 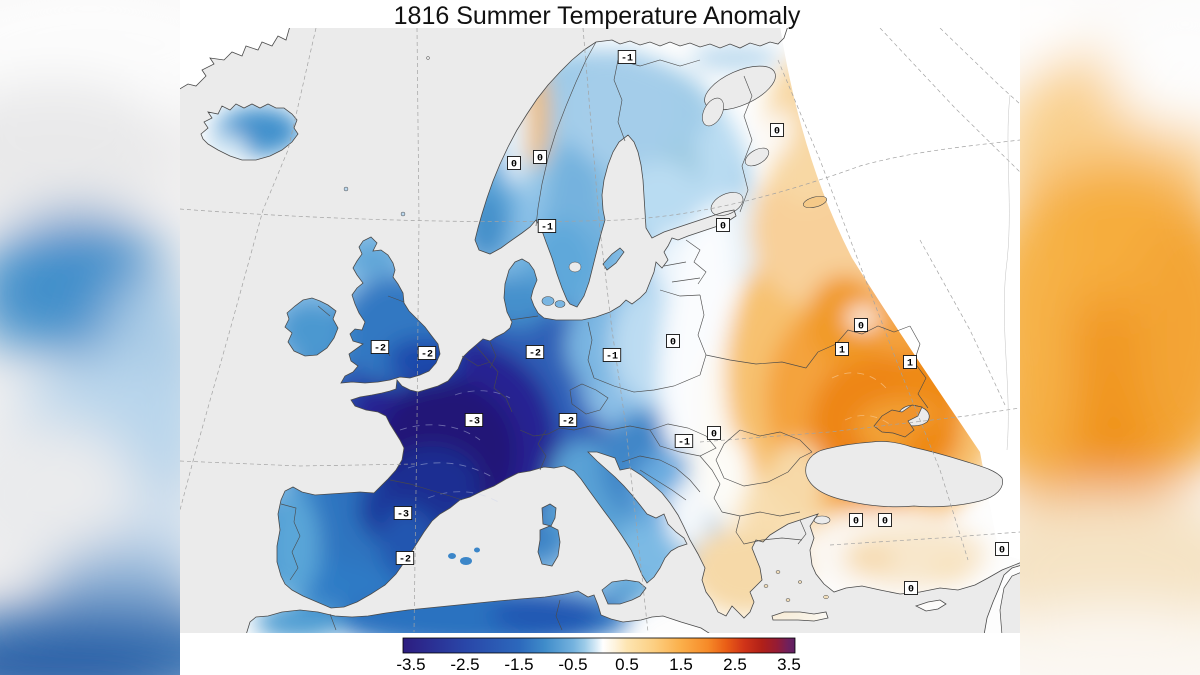 I want to click on svg-text: 1.5, so click(x=681, y=664).